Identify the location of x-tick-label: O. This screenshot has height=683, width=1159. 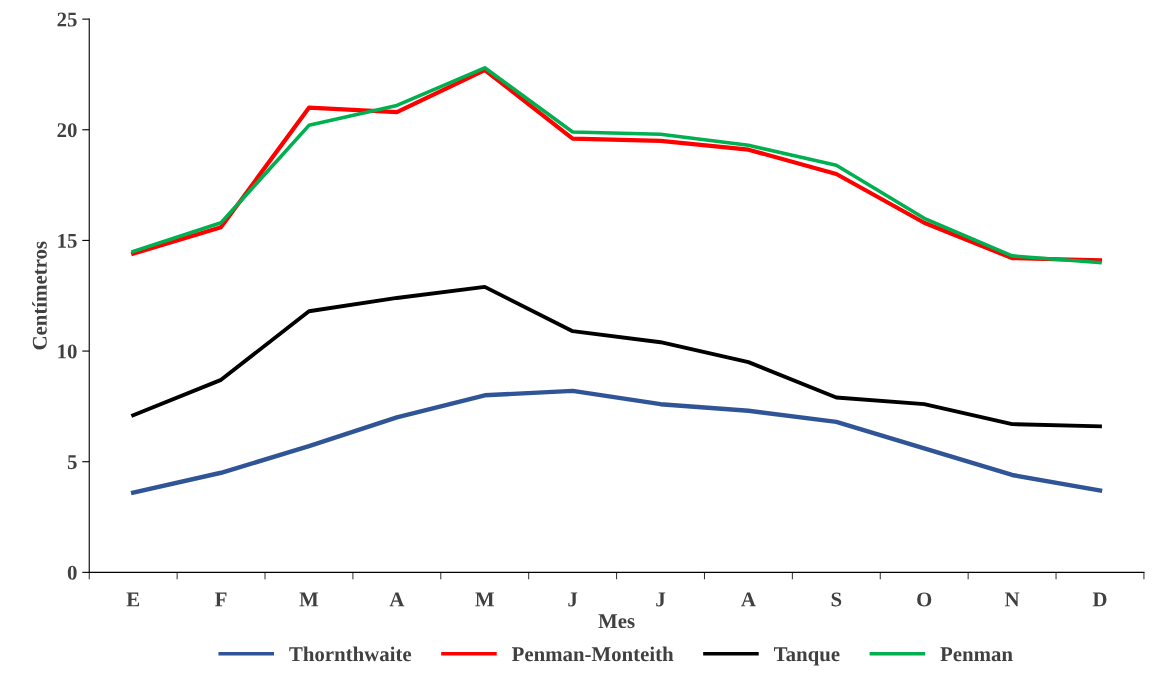
(924, 599).